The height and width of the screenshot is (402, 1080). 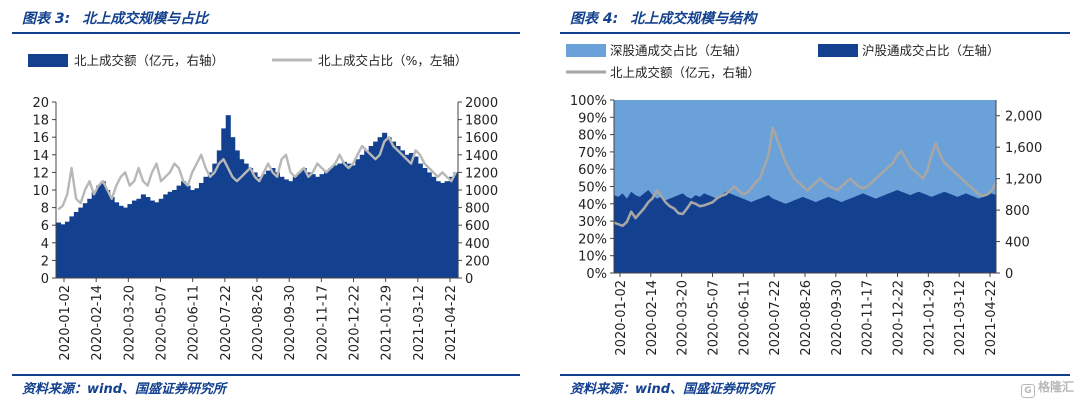 I want to click on watermark-logo-icon: G, so click(x=1027, y=391).